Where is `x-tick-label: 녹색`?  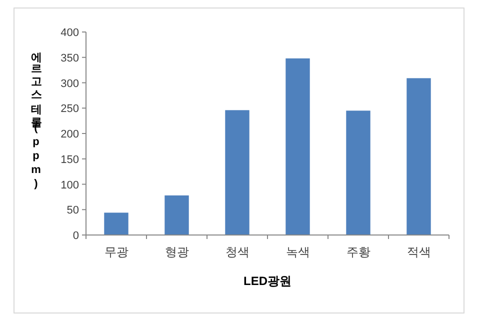
x-tick-label: 녹색 is located at coordinates (298, 252).